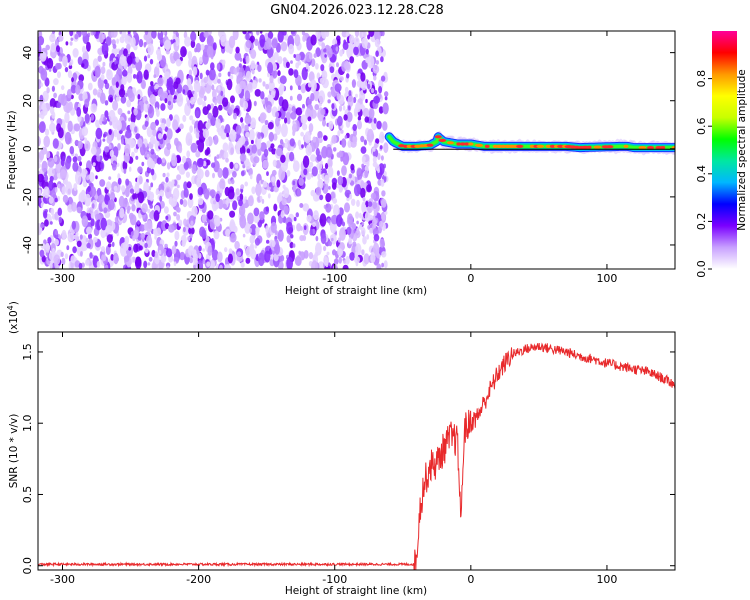 The height and width of the screenshot is (600, 750). I want to click on snr-y-label: SNR (10 * v/v), so click(14, 451).